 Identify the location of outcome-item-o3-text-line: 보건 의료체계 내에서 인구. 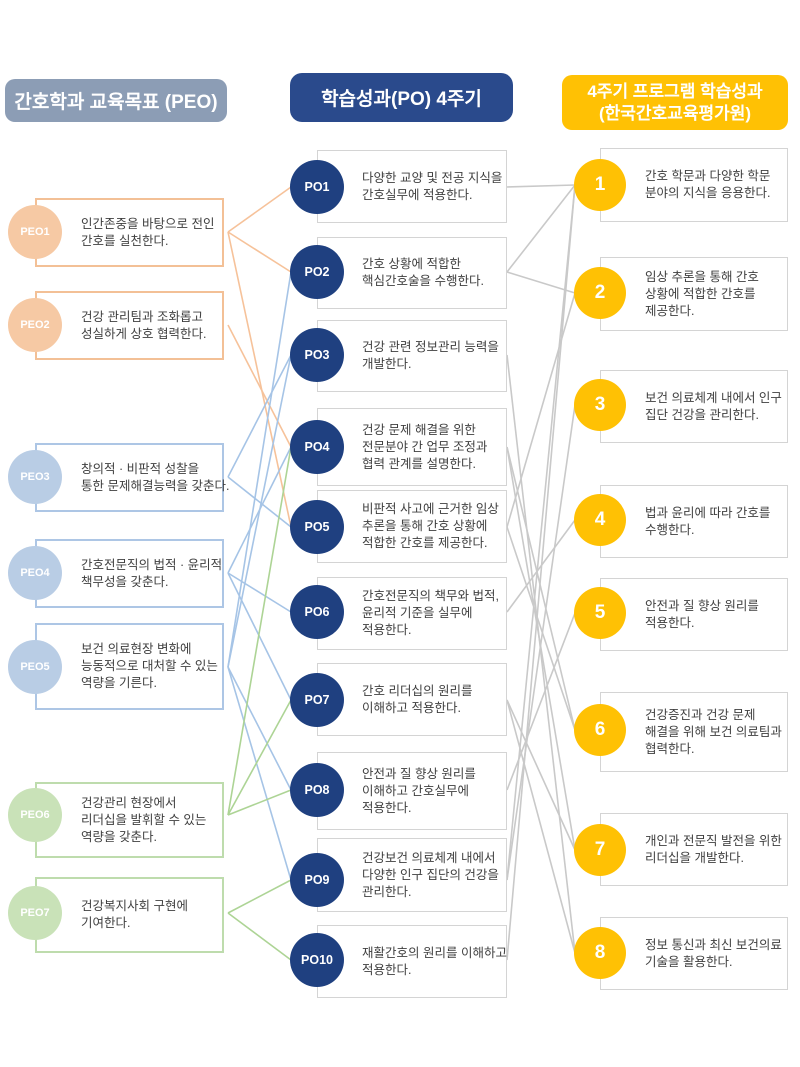
(713, 397).